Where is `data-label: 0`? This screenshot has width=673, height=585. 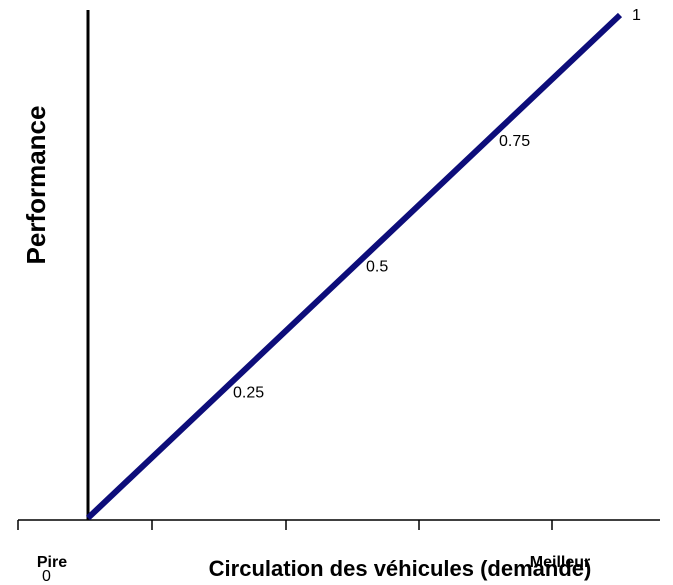 data-label: 0 is located at coordinates (46, 576).